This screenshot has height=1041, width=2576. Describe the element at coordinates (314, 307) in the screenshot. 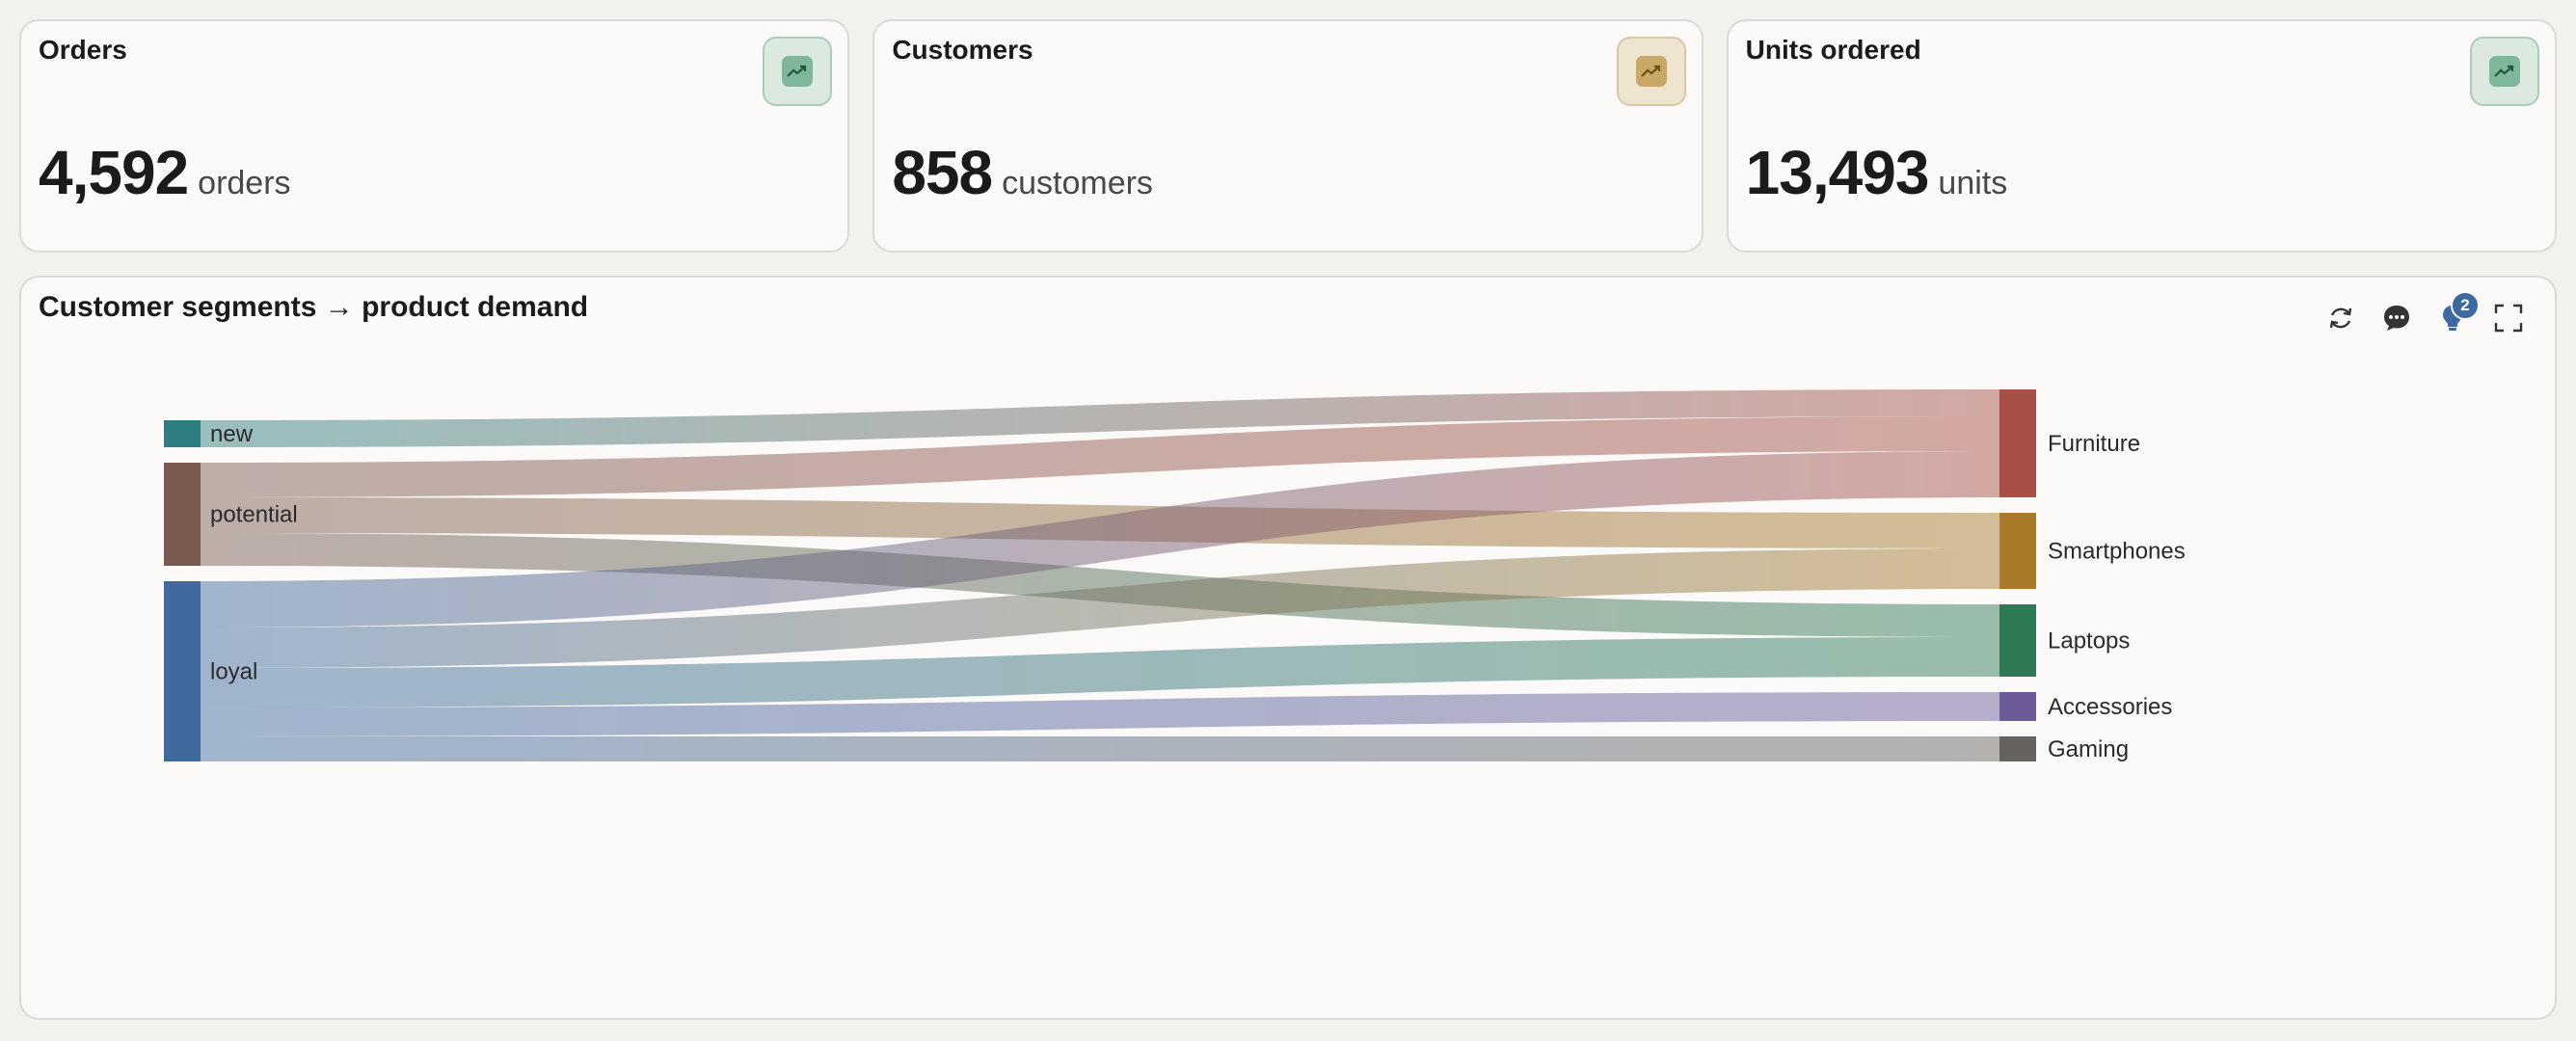

I see `chart-title: Customer segments → product demand` at that location.